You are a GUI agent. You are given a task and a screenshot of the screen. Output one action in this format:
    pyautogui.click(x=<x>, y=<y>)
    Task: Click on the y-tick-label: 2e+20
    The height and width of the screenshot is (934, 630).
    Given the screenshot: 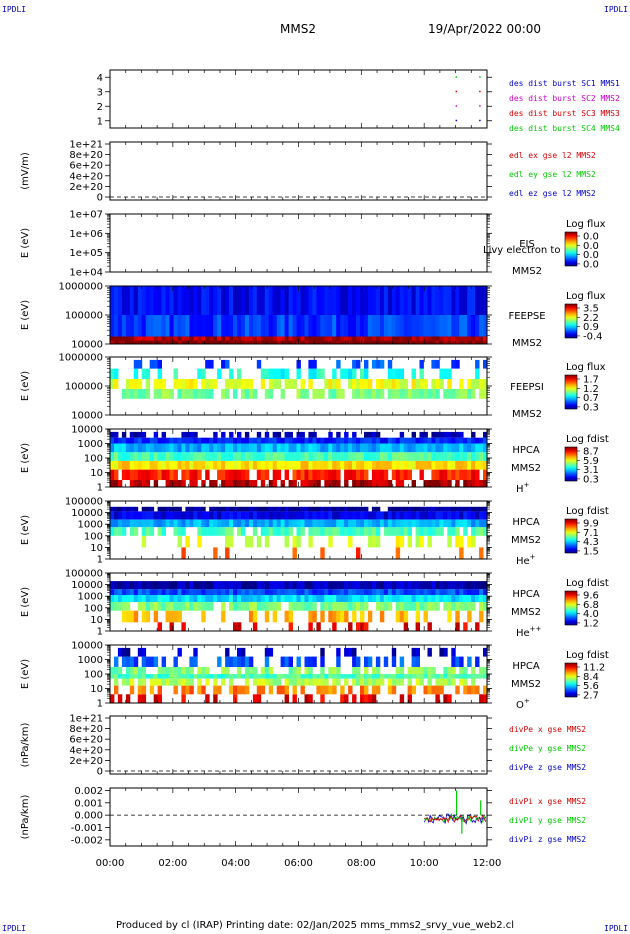 What is the action you would take?
    pyautogui.click(x=86, y=761)
    